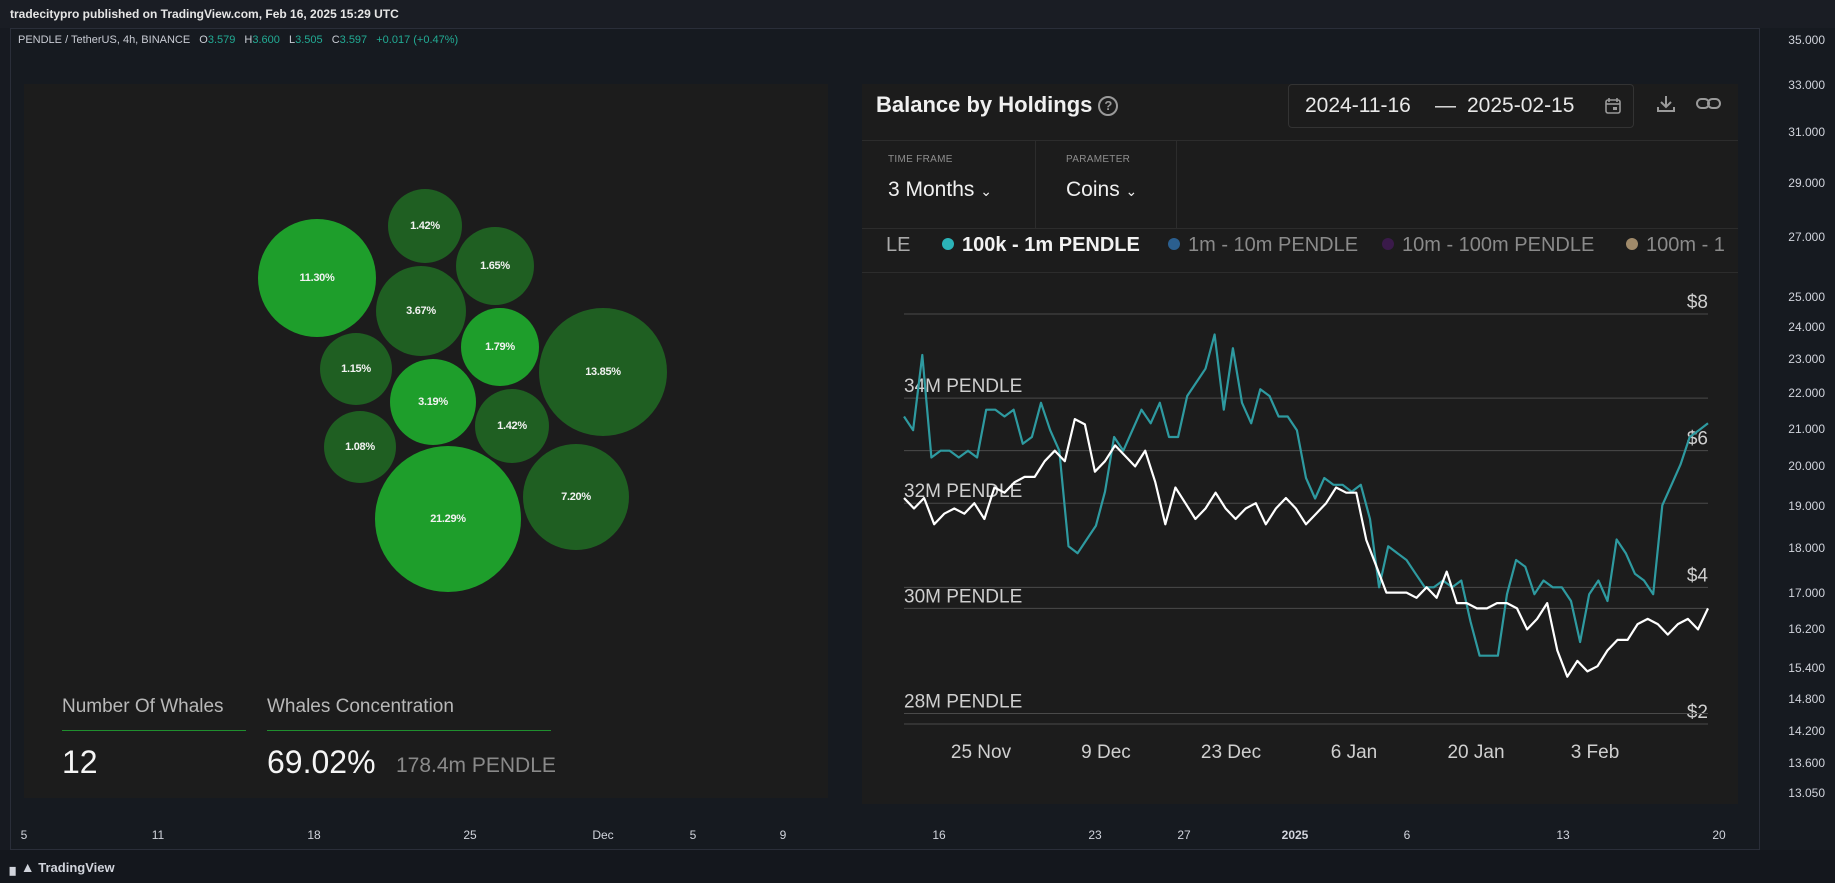  I want to click on whale-bubble: 1.15%, so click(356, 369).